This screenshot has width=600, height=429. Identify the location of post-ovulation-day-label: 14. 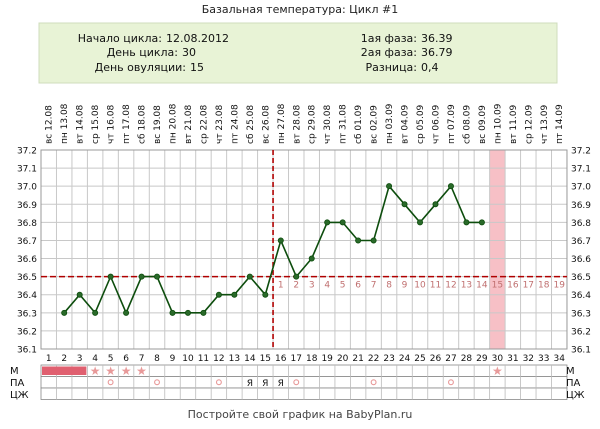
(482, 286).